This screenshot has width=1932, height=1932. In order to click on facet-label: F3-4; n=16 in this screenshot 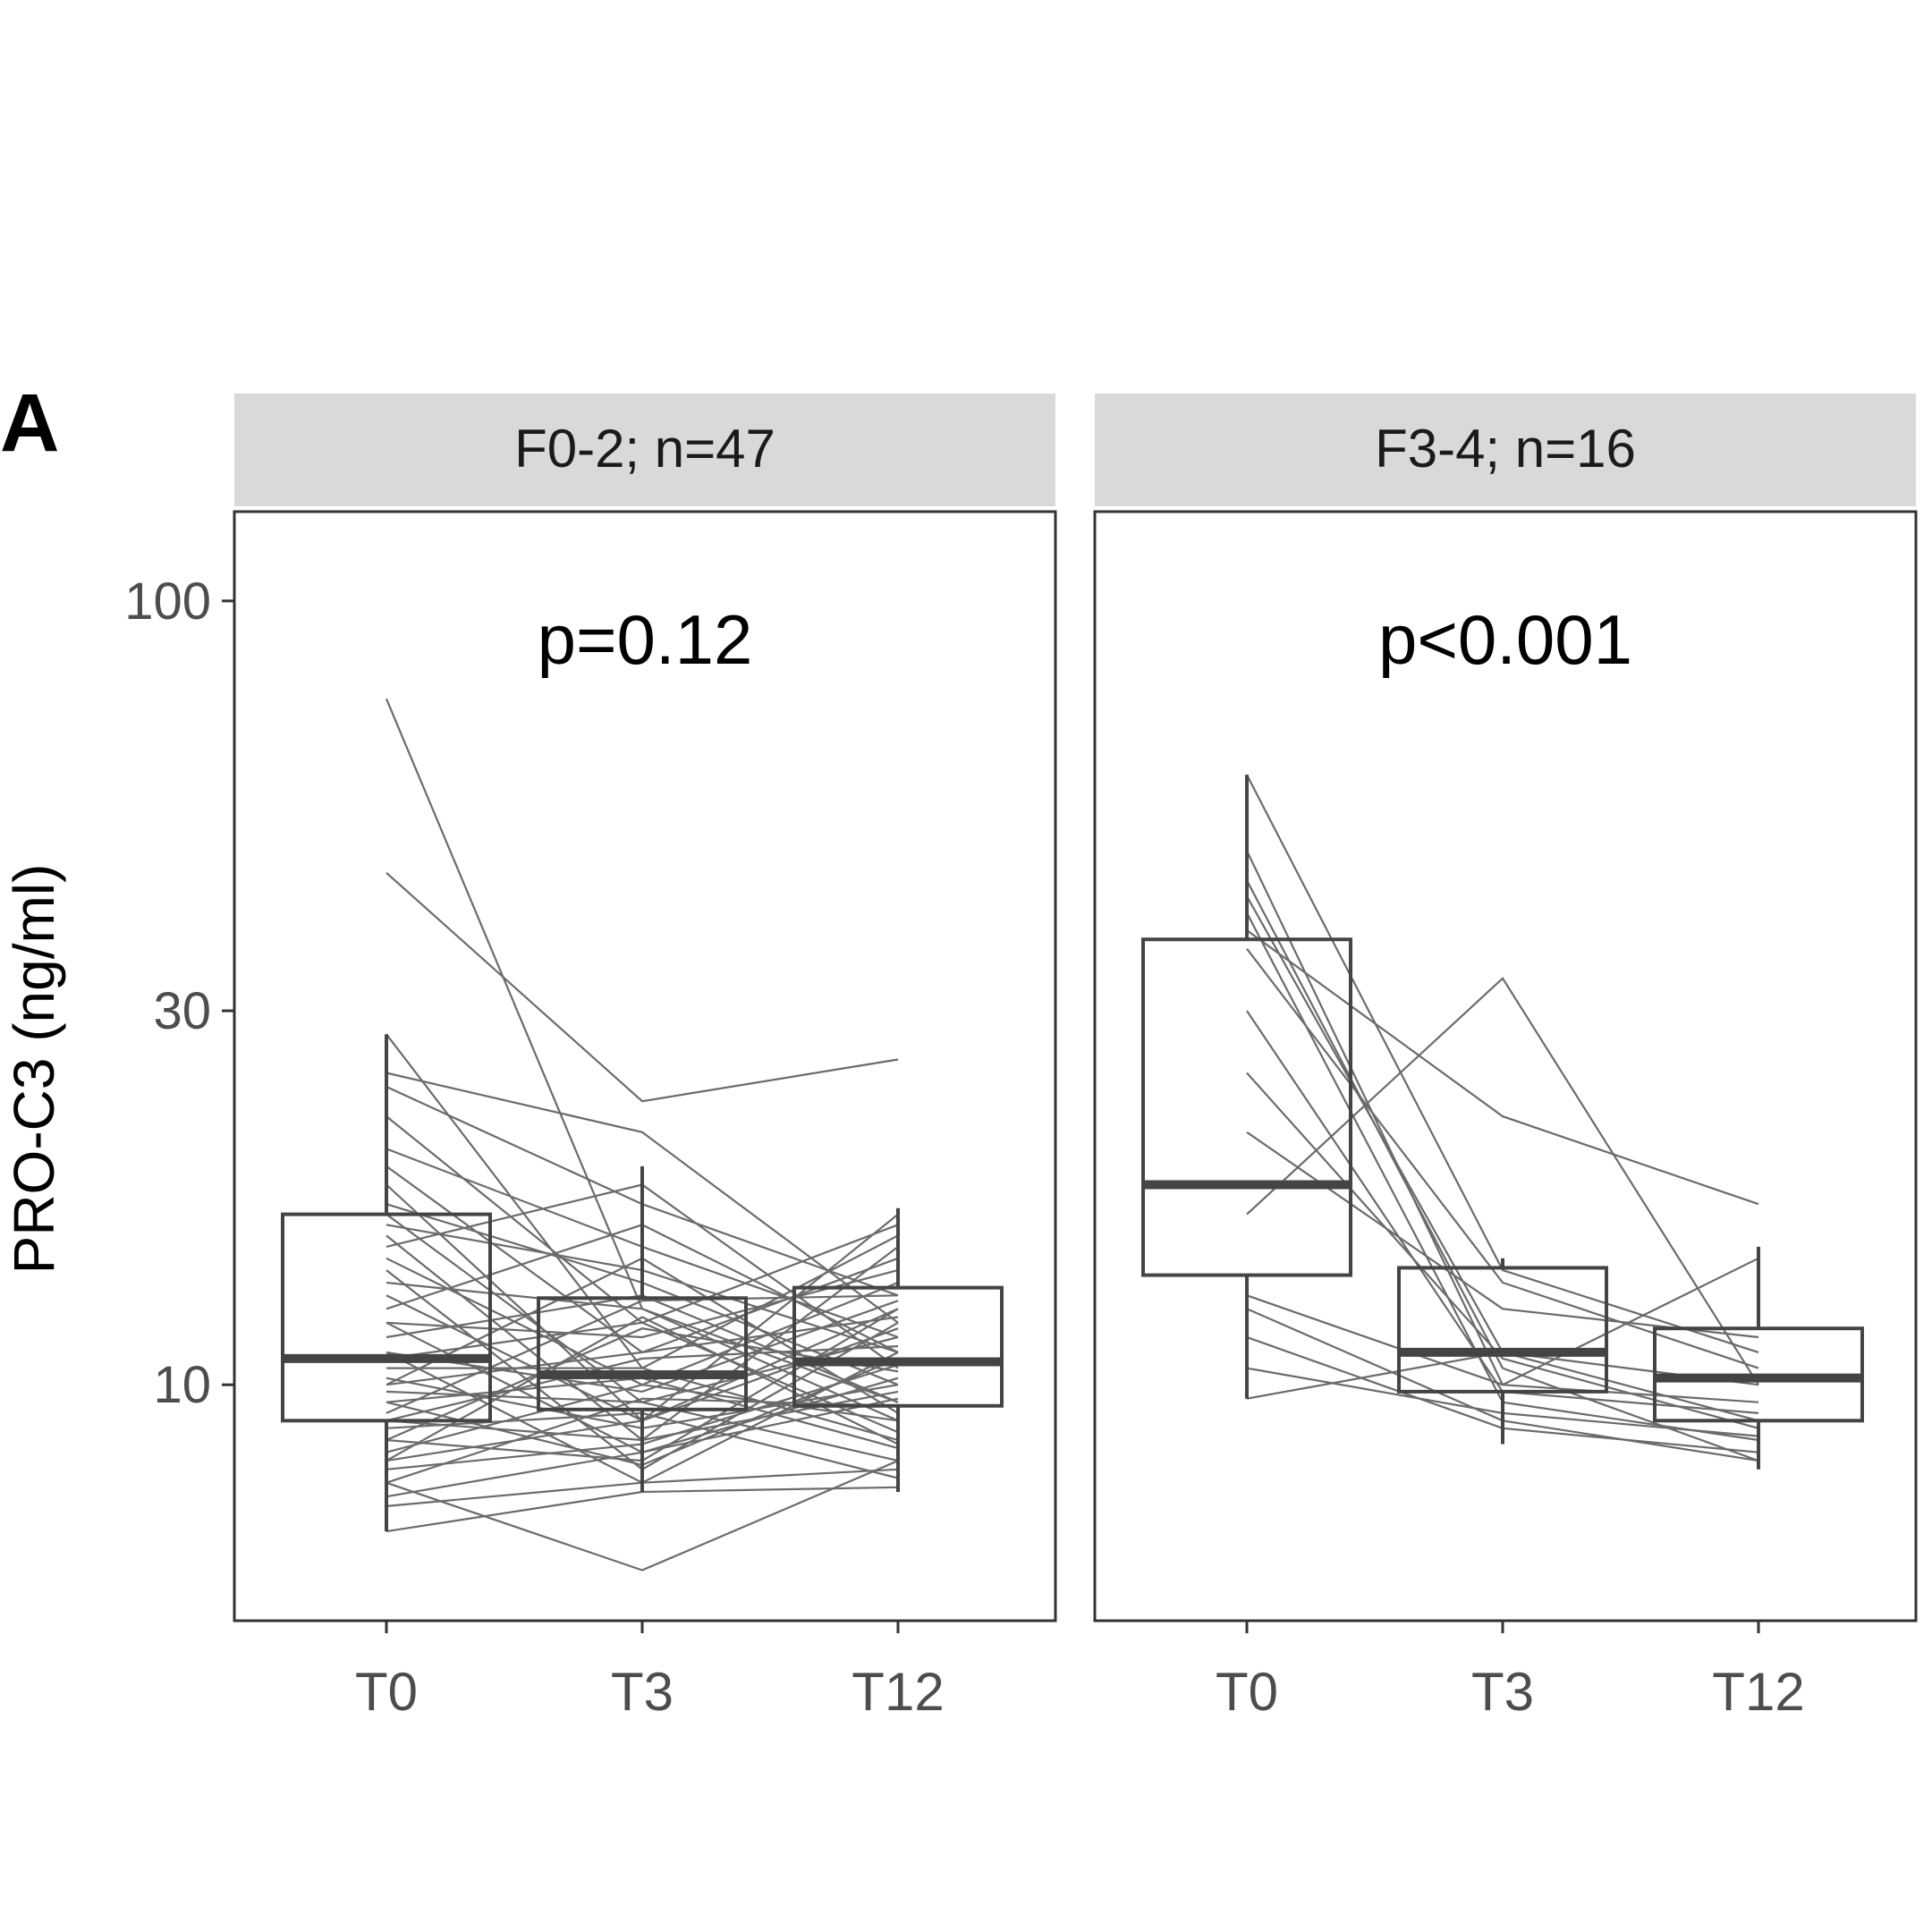, I will do `click(1505, 449)`.